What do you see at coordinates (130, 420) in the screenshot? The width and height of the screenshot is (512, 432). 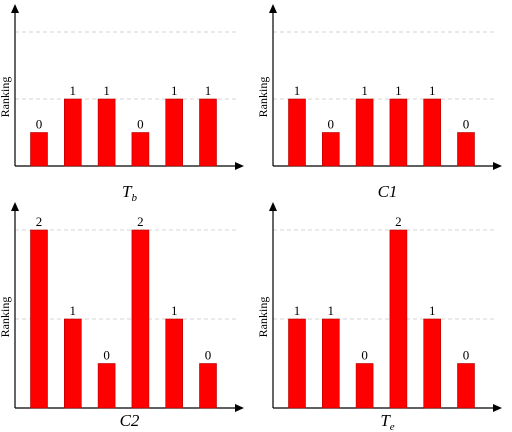 I see `panel-title: C2` at bounding box center [130, 420].